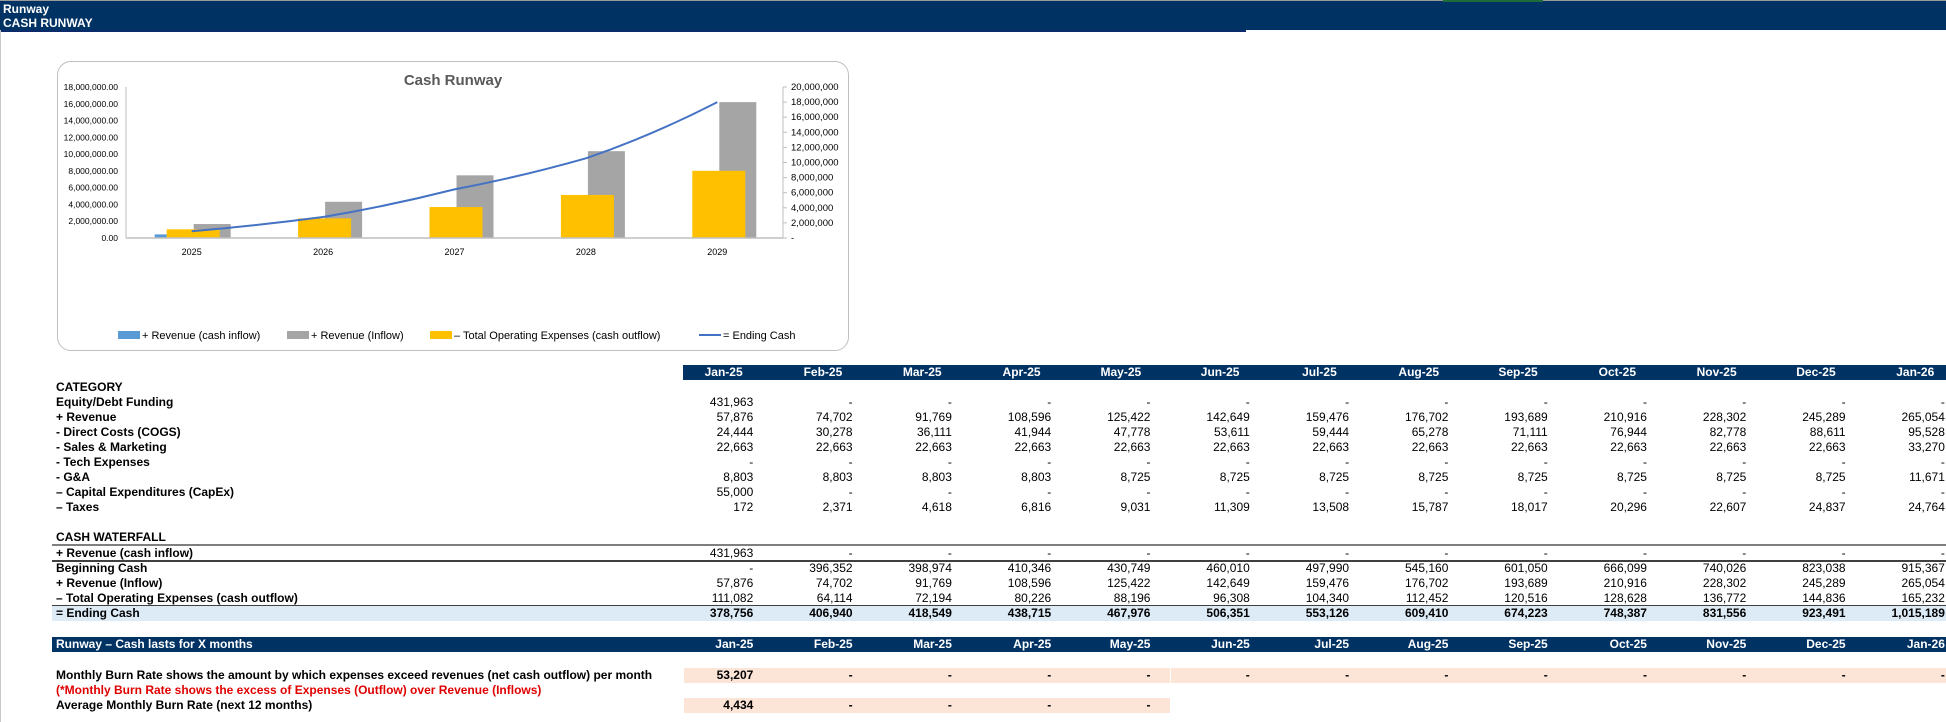  I want to click on value-cell: 431,963, so click(731, 402).